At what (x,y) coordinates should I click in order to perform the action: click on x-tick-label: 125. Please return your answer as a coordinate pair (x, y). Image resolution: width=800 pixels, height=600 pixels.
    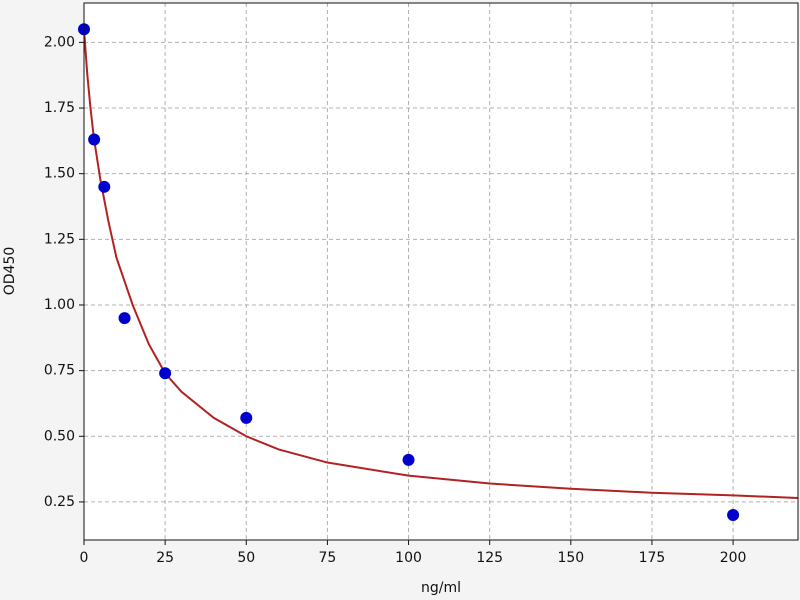
    Looking at the image, I should click on (489, 558).